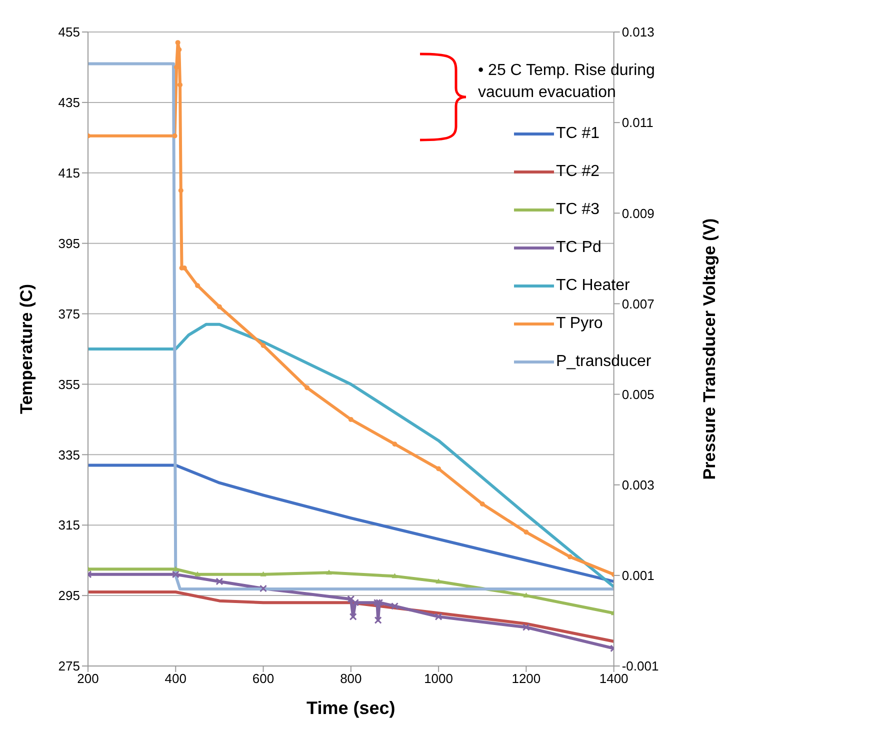 This screenshot has height=734, width=882. What do you see at coordinates (69, 243) in the screenshot?
I see `y-tick-label: 395` at bounding box center [69, 243].